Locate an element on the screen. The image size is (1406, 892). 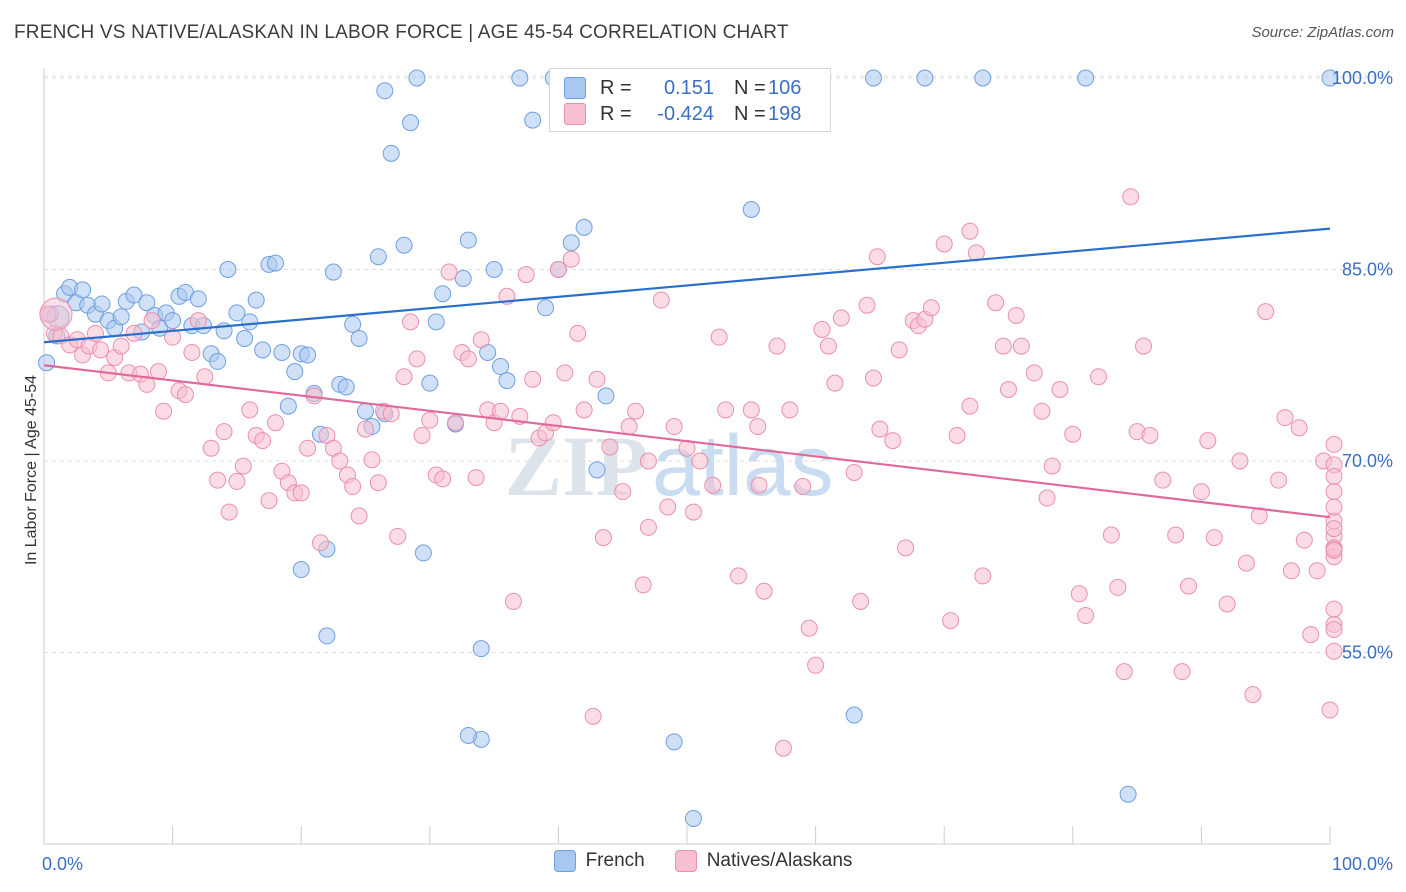
french-legend-swatch is located at coordinates (564, 861).